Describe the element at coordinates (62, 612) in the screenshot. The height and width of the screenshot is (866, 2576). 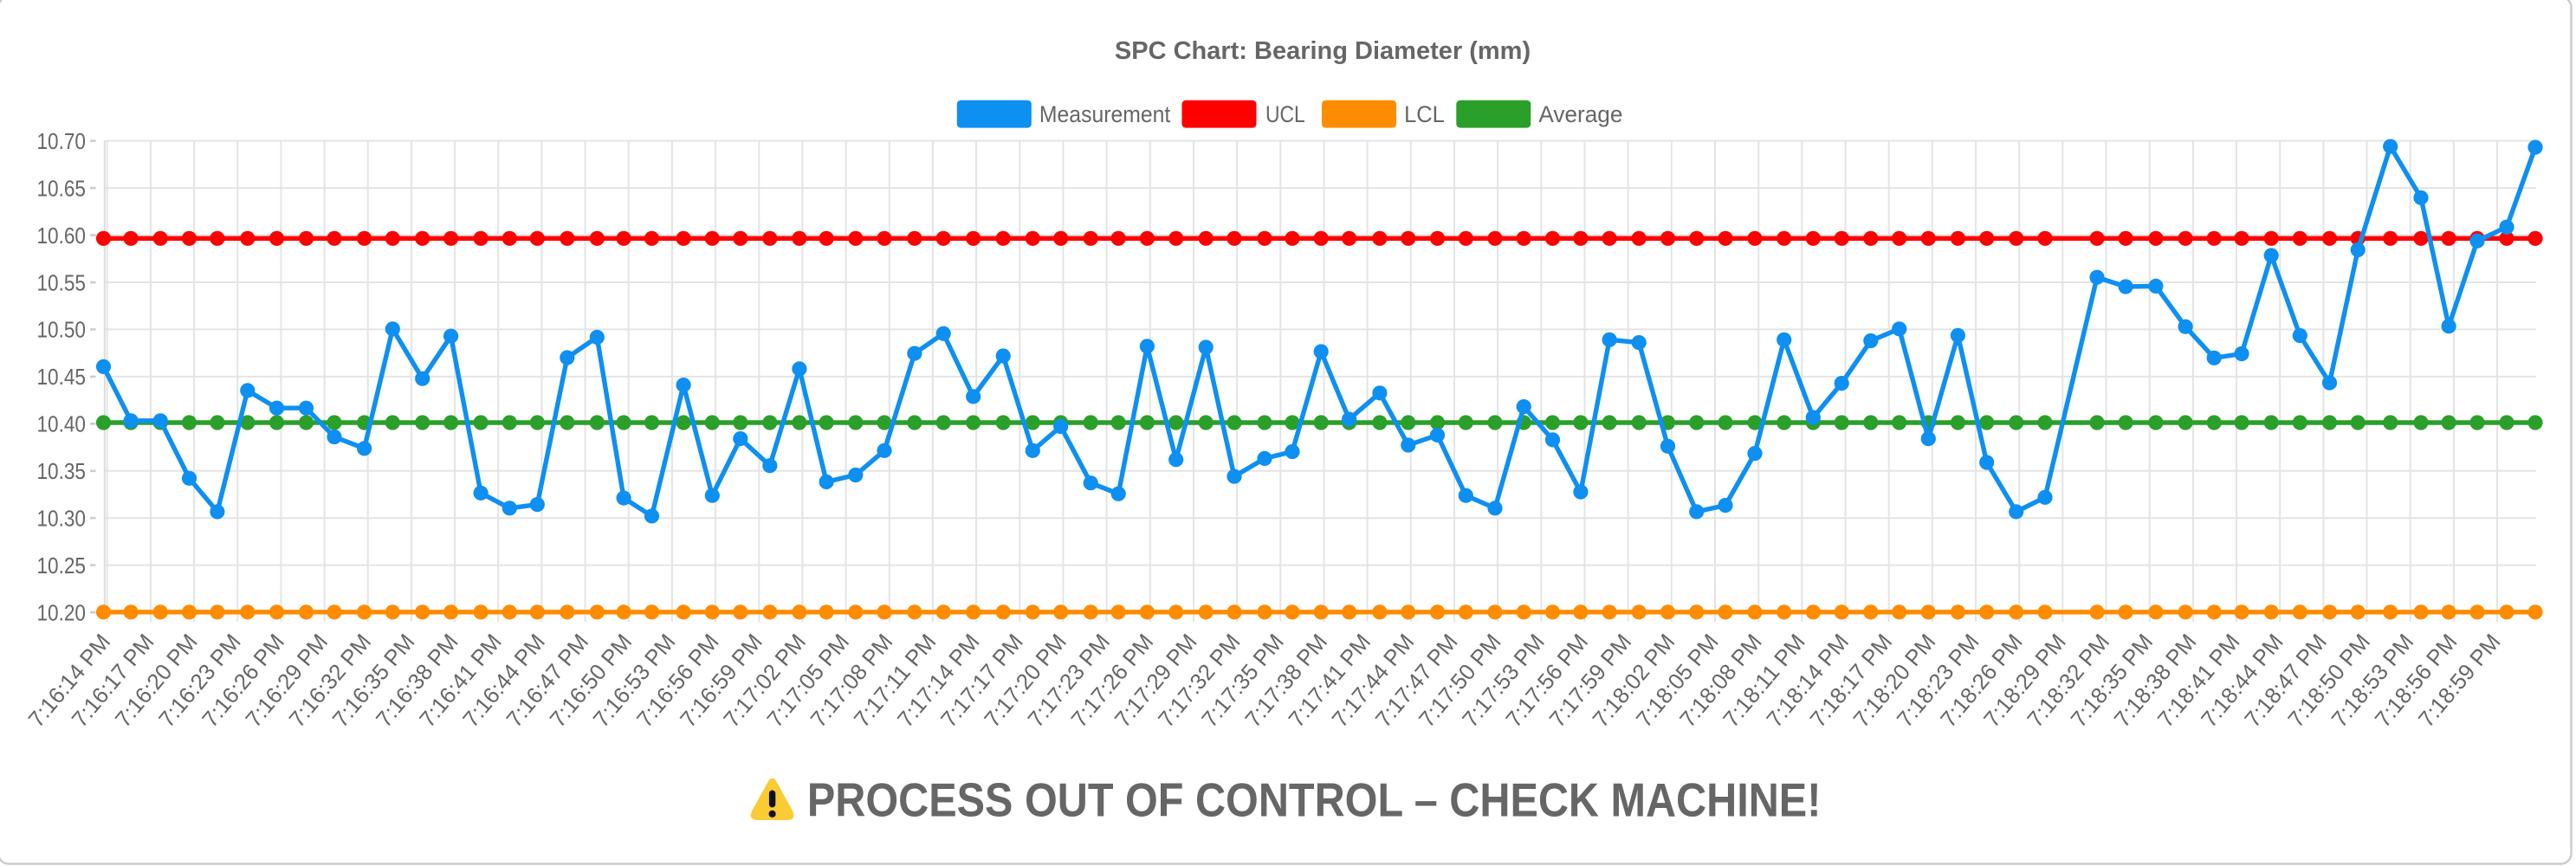
I see `svg-text: 10.20` at that location.